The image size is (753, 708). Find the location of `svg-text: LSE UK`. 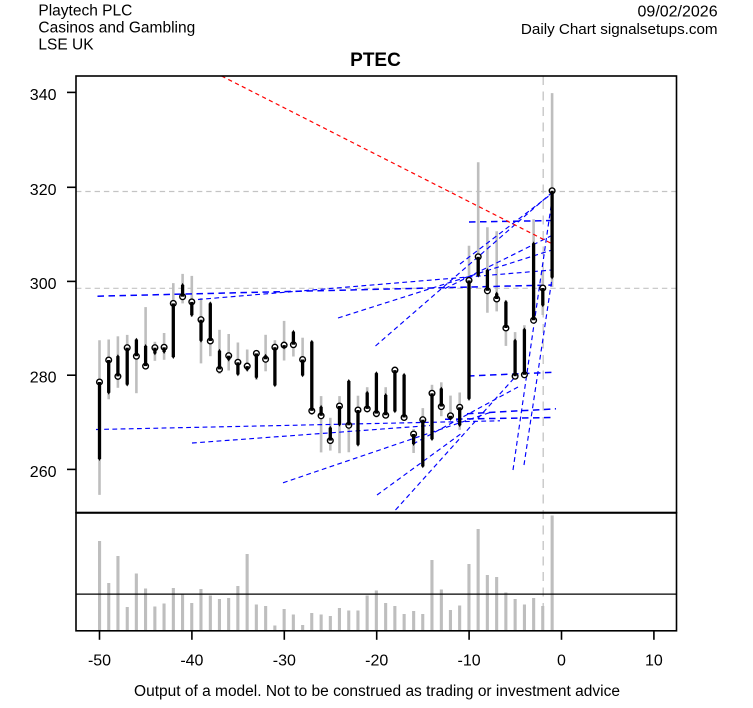

svg-text: LSE UK is located at coordinates (66, 45).